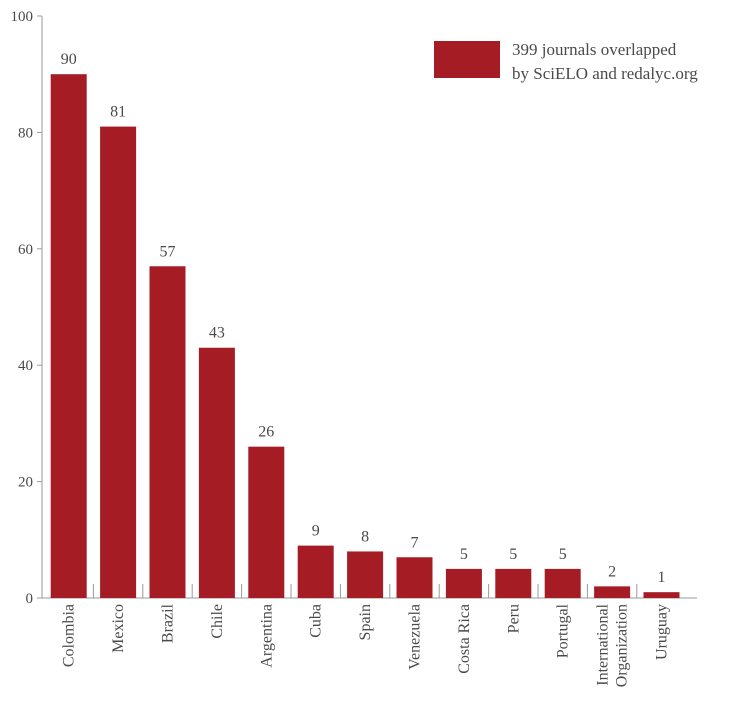 This screenshot has width=730, height=712. Describe the element at coordinates (622, 645) in the screenshot. I see `x-category-label-line: Organization` at that location.